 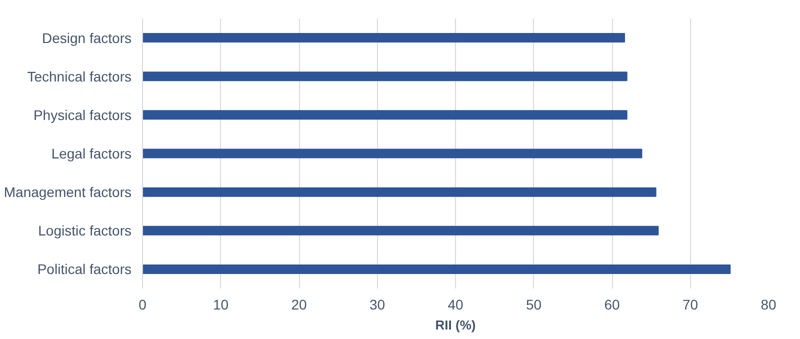 I want to click on y-tick-label: Design factors, so click(x=87, y=38).